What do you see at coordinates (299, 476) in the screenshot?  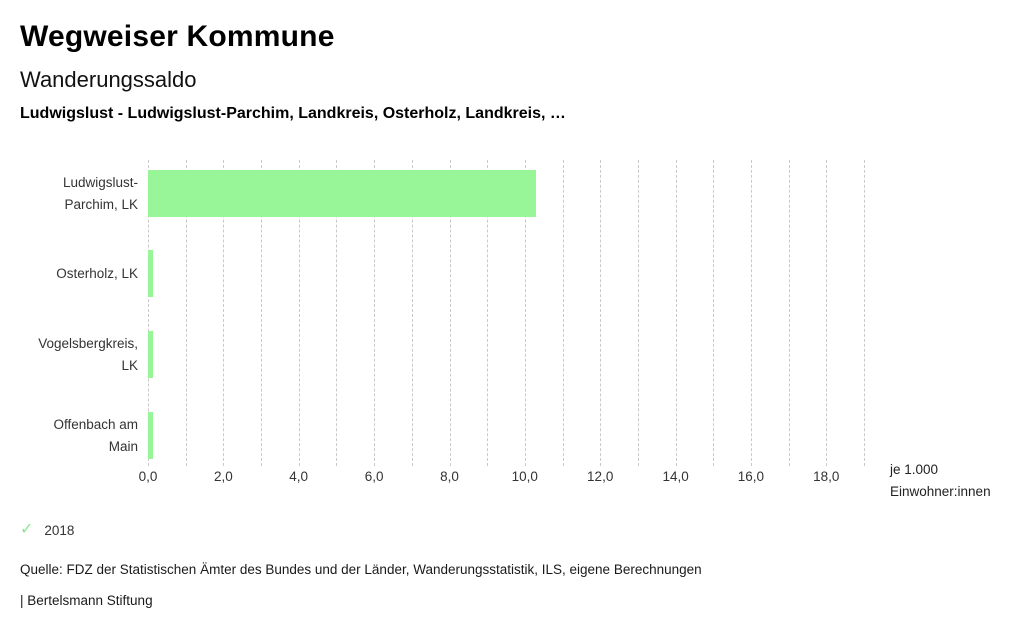 I see `x-axis-tick: 4,0` at bounding box center [299, 476].